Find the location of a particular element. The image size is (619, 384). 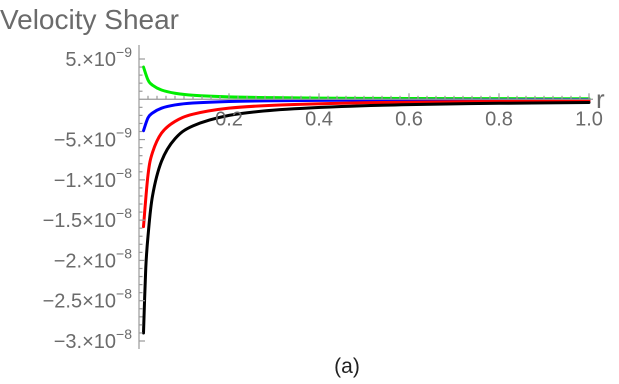

y-tick-label: −2.5×10⁻⁸ is located at coordinates (88, 299).